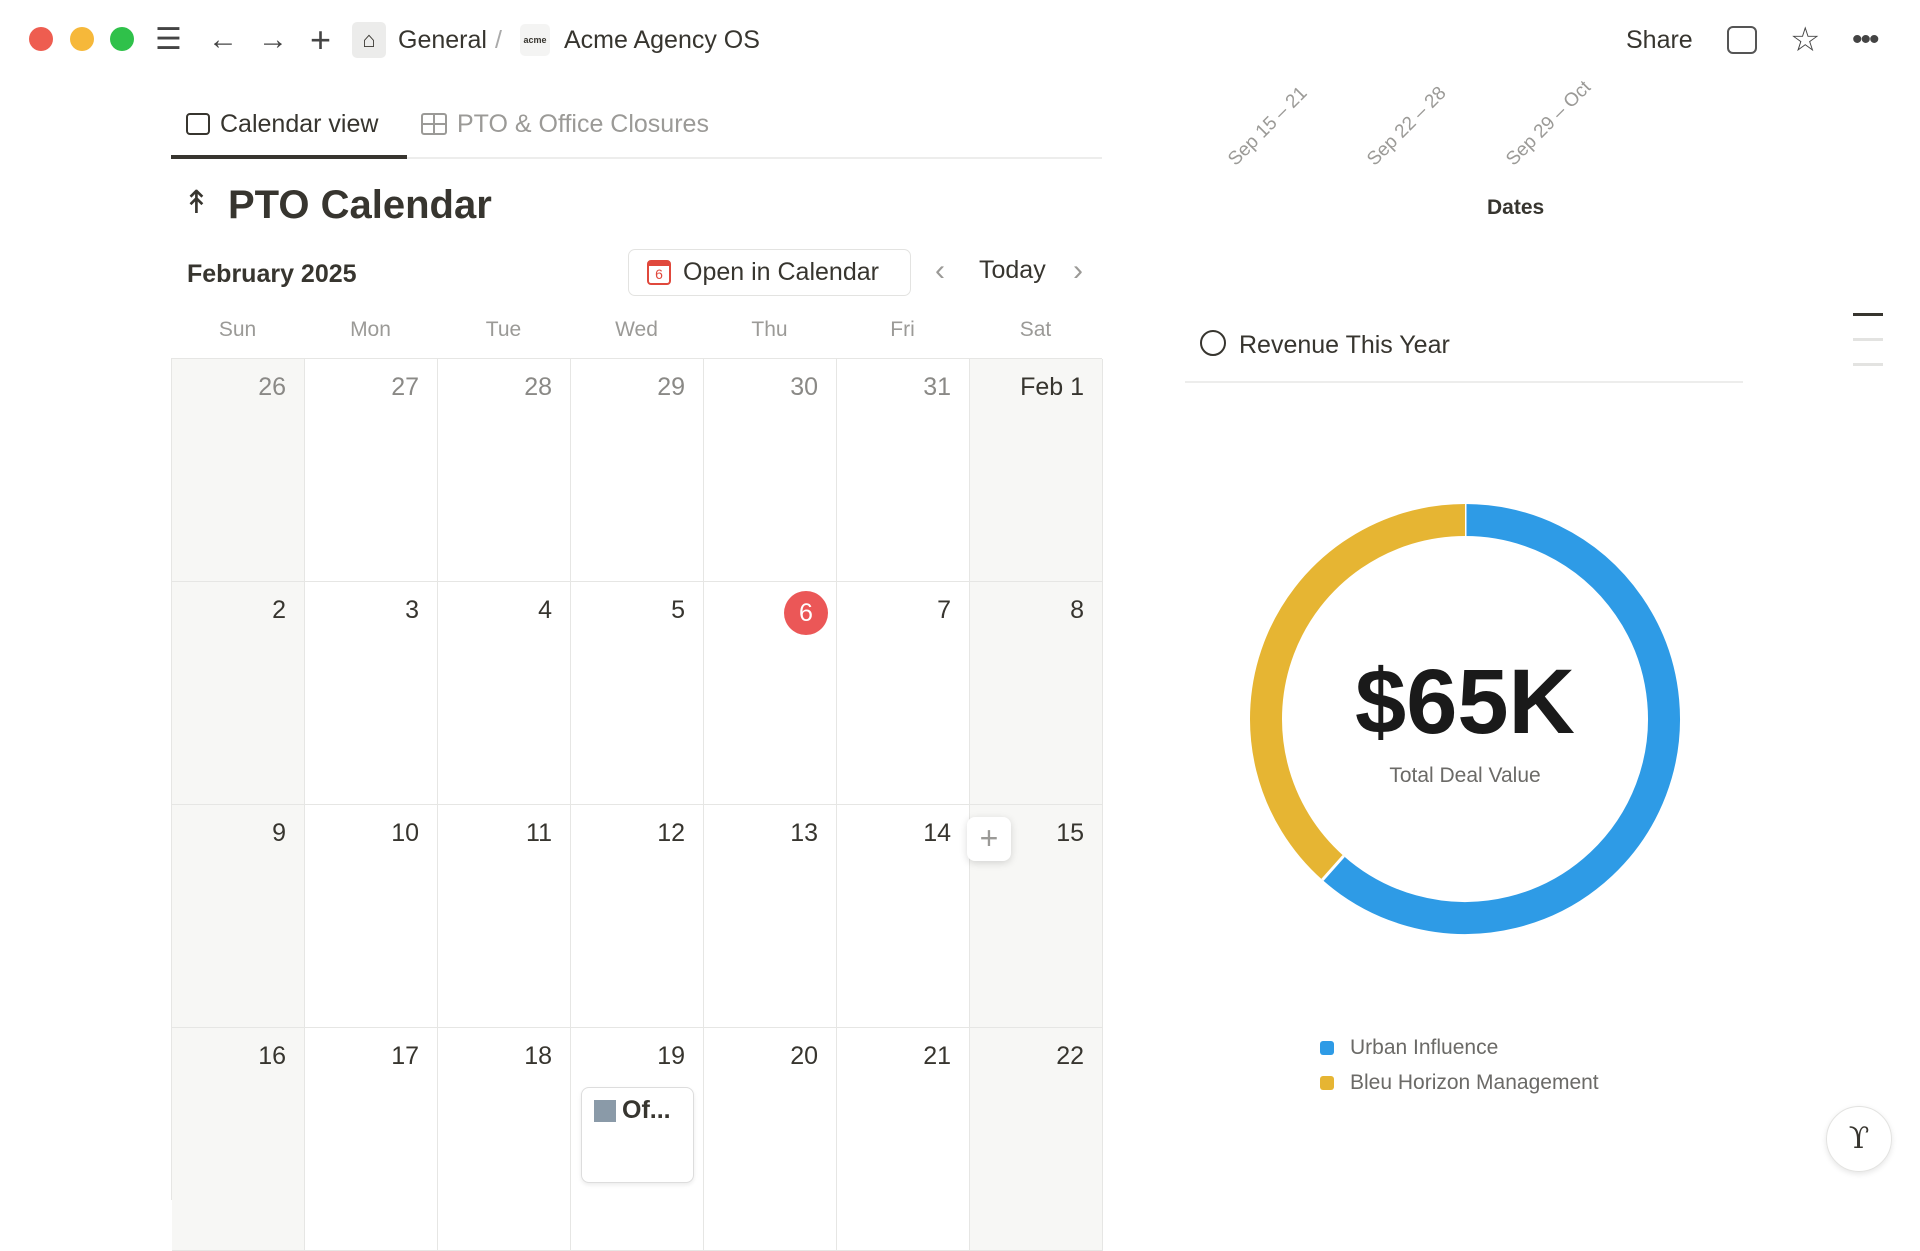 This screenshot has width=1920, height=1251. I want to click on calendar-day-cell: 31, so click(903, 470).